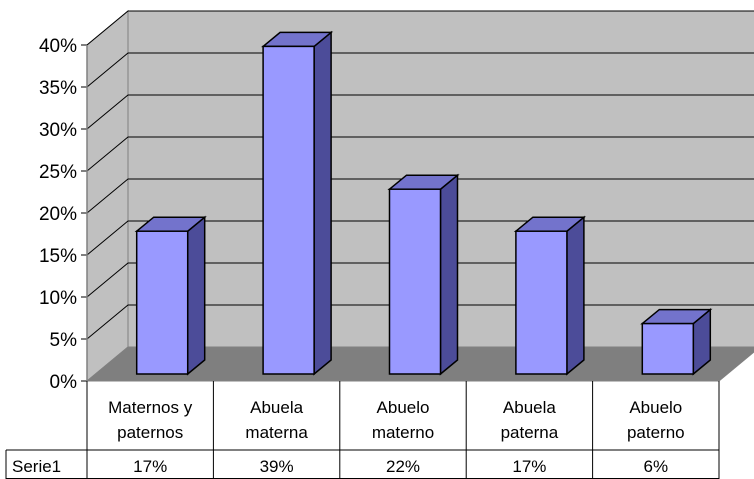  I want to click on y-tick-label: 25%, so click(58, 172).